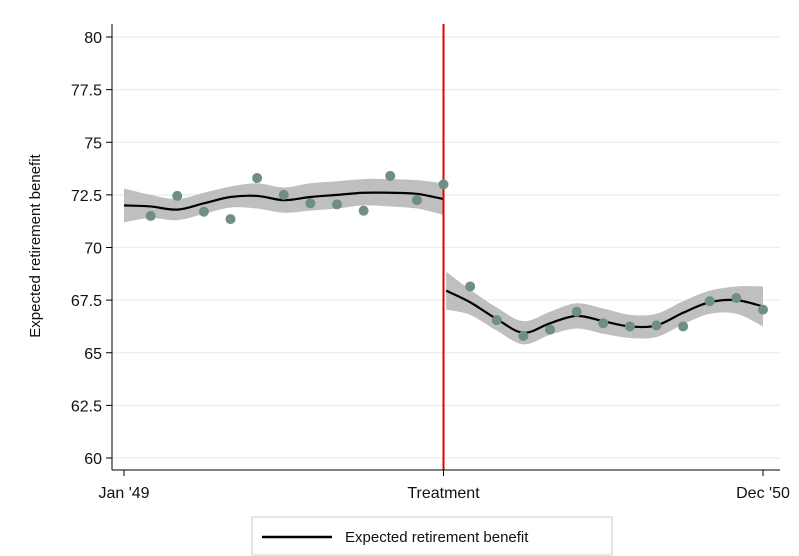 The image size is (799, 556). Describe the element at coordinates (443, 493) in the screenshot. I see `x-tick-label: Treatment` at that location.